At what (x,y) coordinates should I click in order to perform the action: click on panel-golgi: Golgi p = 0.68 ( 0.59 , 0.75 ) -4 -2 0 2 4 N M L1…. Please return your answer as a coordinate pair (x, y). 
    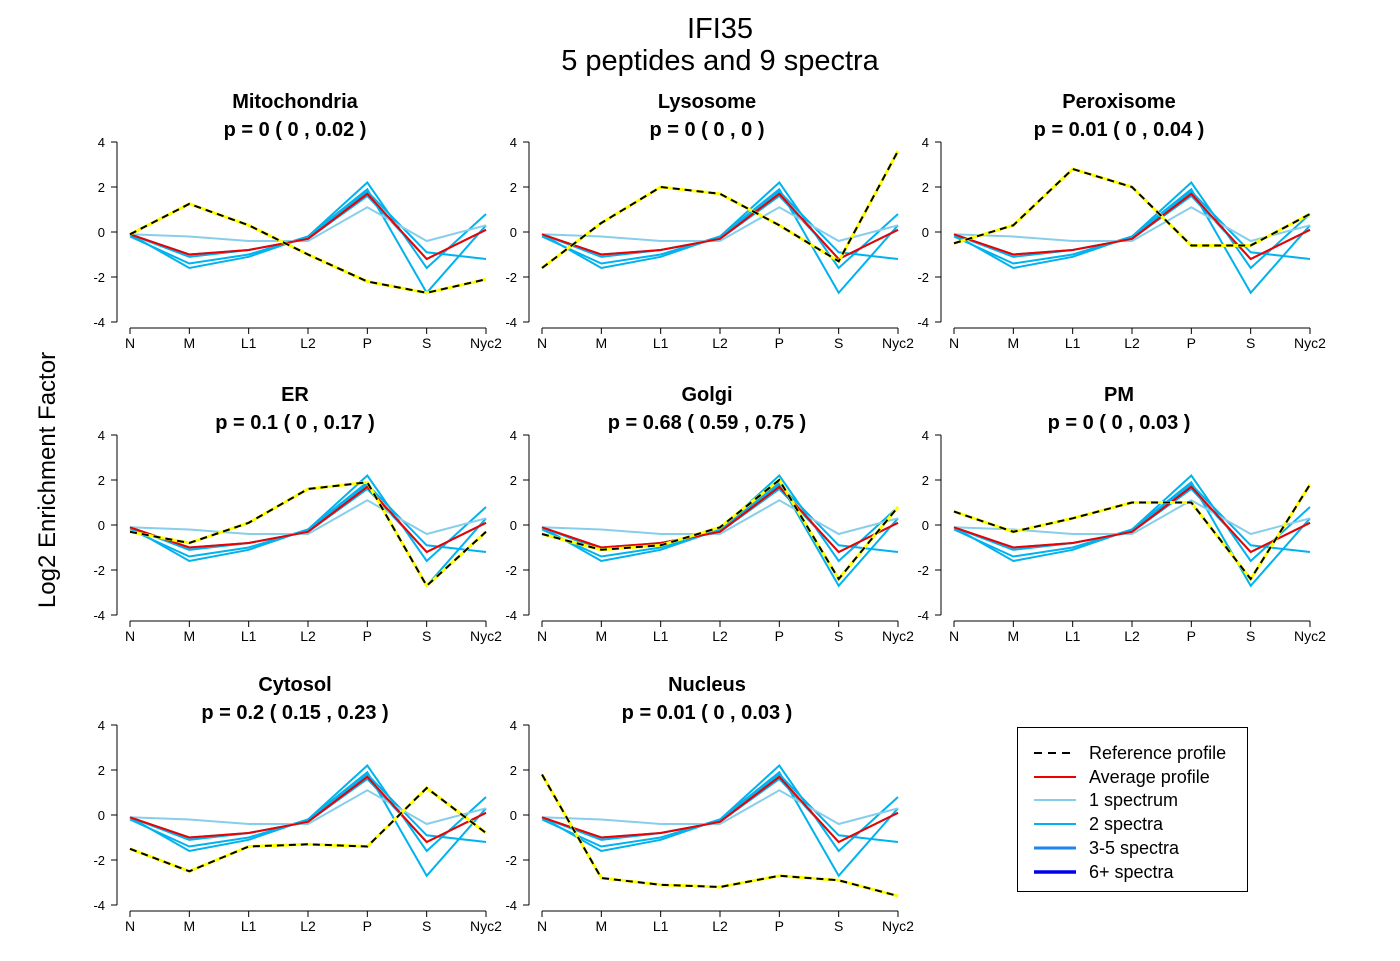
    Looking at the image, I should click on (663, 526).